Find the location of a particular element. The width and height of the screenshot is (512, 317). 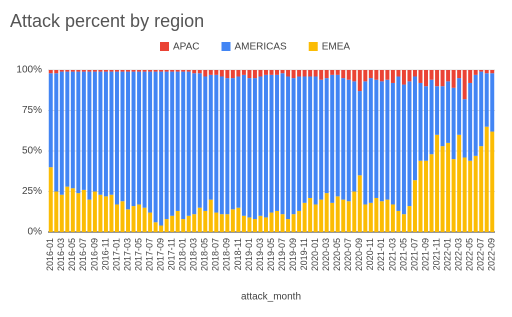

x-tick-label: 2020-01 is located at coordinates (315, 254).